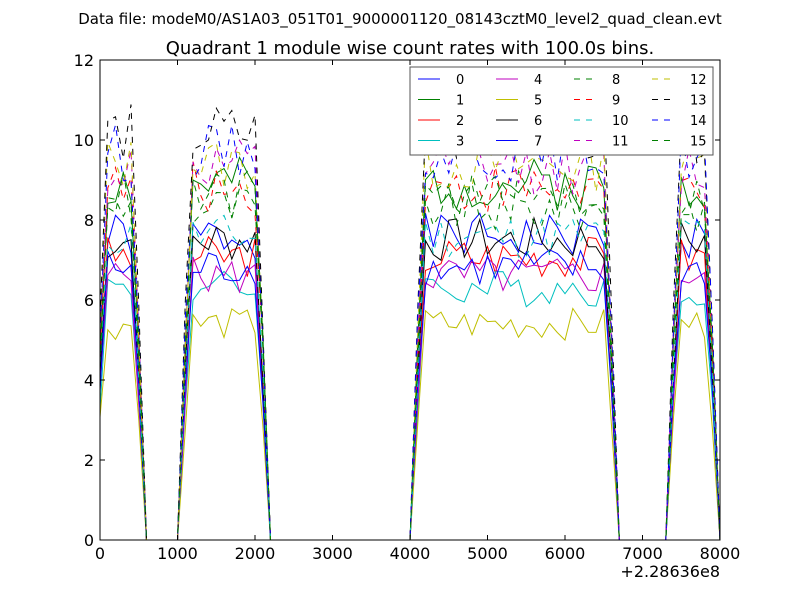 This screenshot has height=600, width=800. What do you see at coordinates (538, 80) in the screenshot?
I see `legend-label-4: 4` at bounding box center [538, 80].